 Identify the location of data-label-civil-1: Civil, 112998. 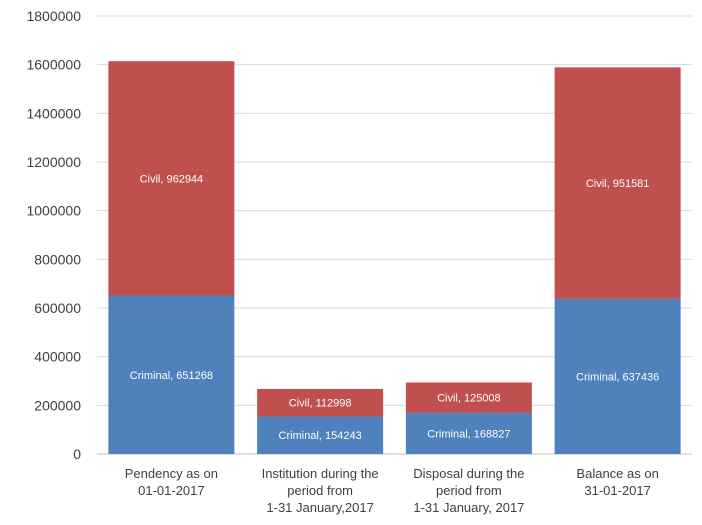
(320, 404).